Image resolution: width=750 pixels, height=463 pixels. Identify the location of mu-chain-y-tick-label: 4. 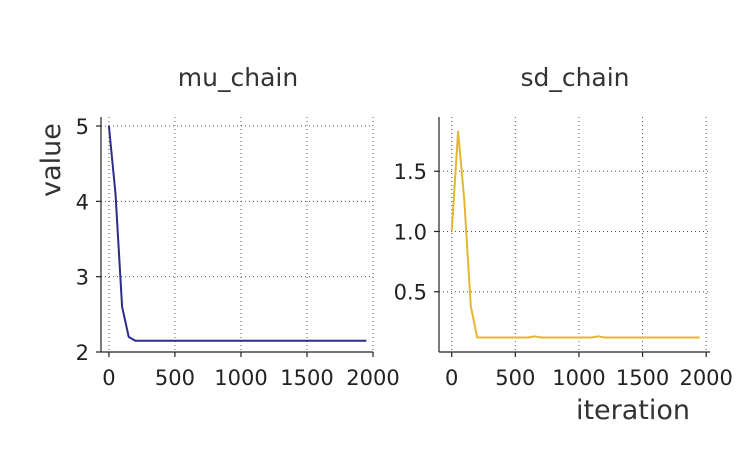
(82, 202).